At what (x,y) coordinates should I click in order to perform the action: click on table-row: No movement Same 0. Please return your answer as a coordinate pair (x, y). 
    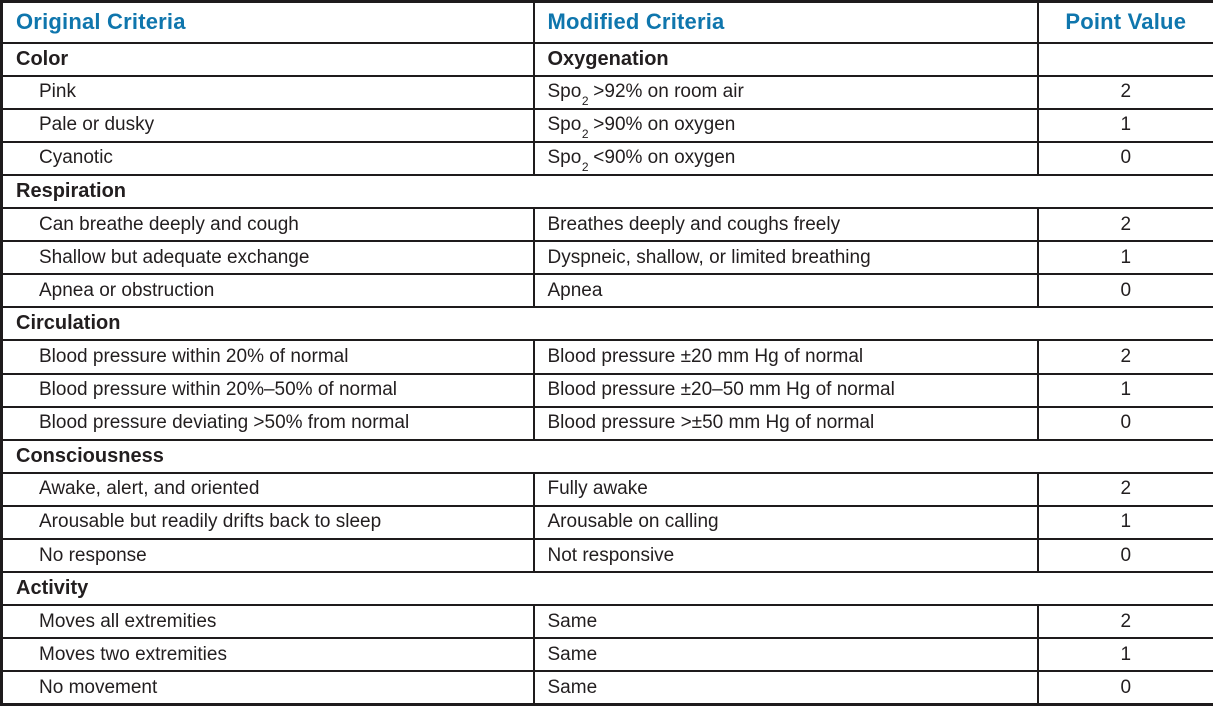
    Looking at the image, I should click on (606, 688).